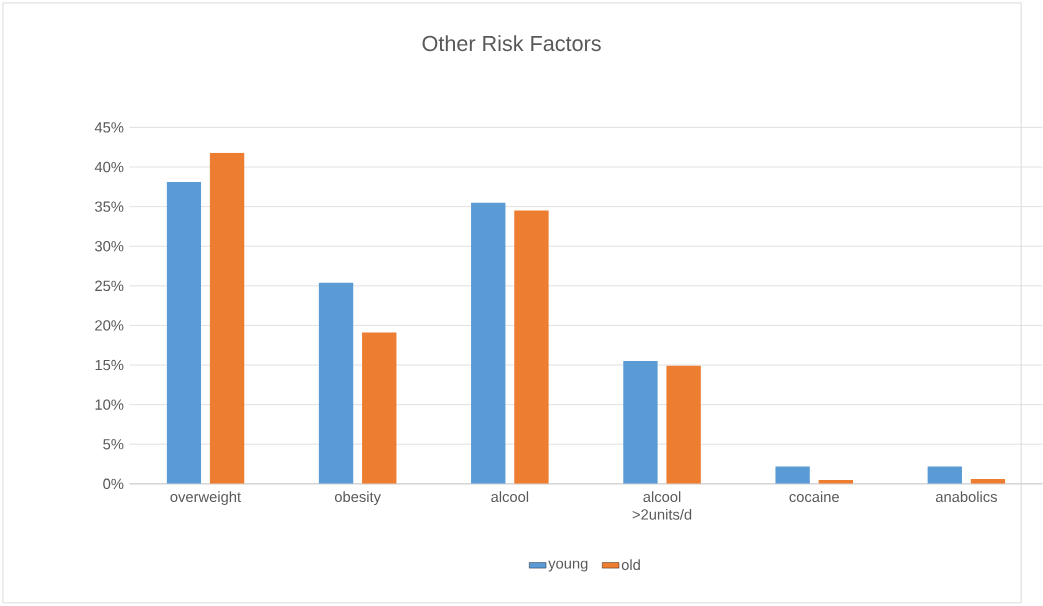 This screenshot has width=1043, height=606. Describe the element at coordinates (814, 497) in the screenshot. I see `x-tick-label: cocaine` at that location.